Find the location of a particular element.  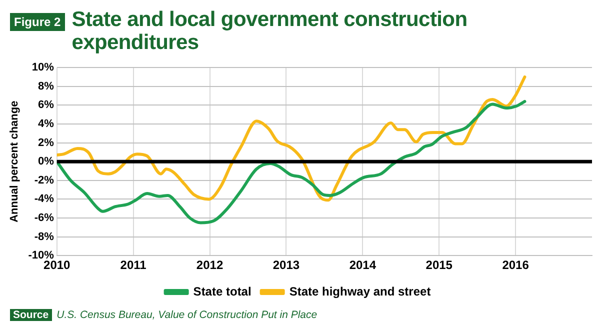

legend-label: State total is located at coordinates (222, 291).